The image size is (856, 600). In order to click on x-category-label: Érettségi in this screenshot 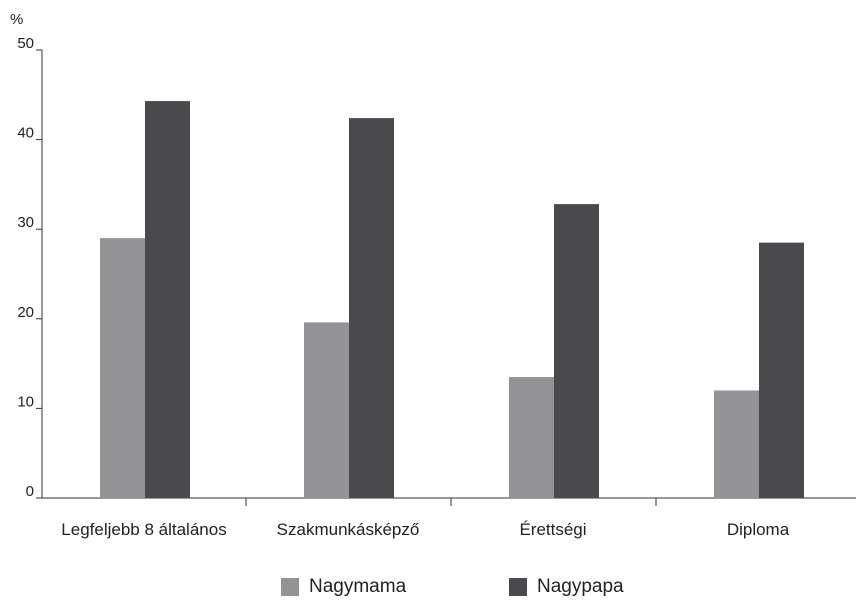, I will do `click(552, 529)`.